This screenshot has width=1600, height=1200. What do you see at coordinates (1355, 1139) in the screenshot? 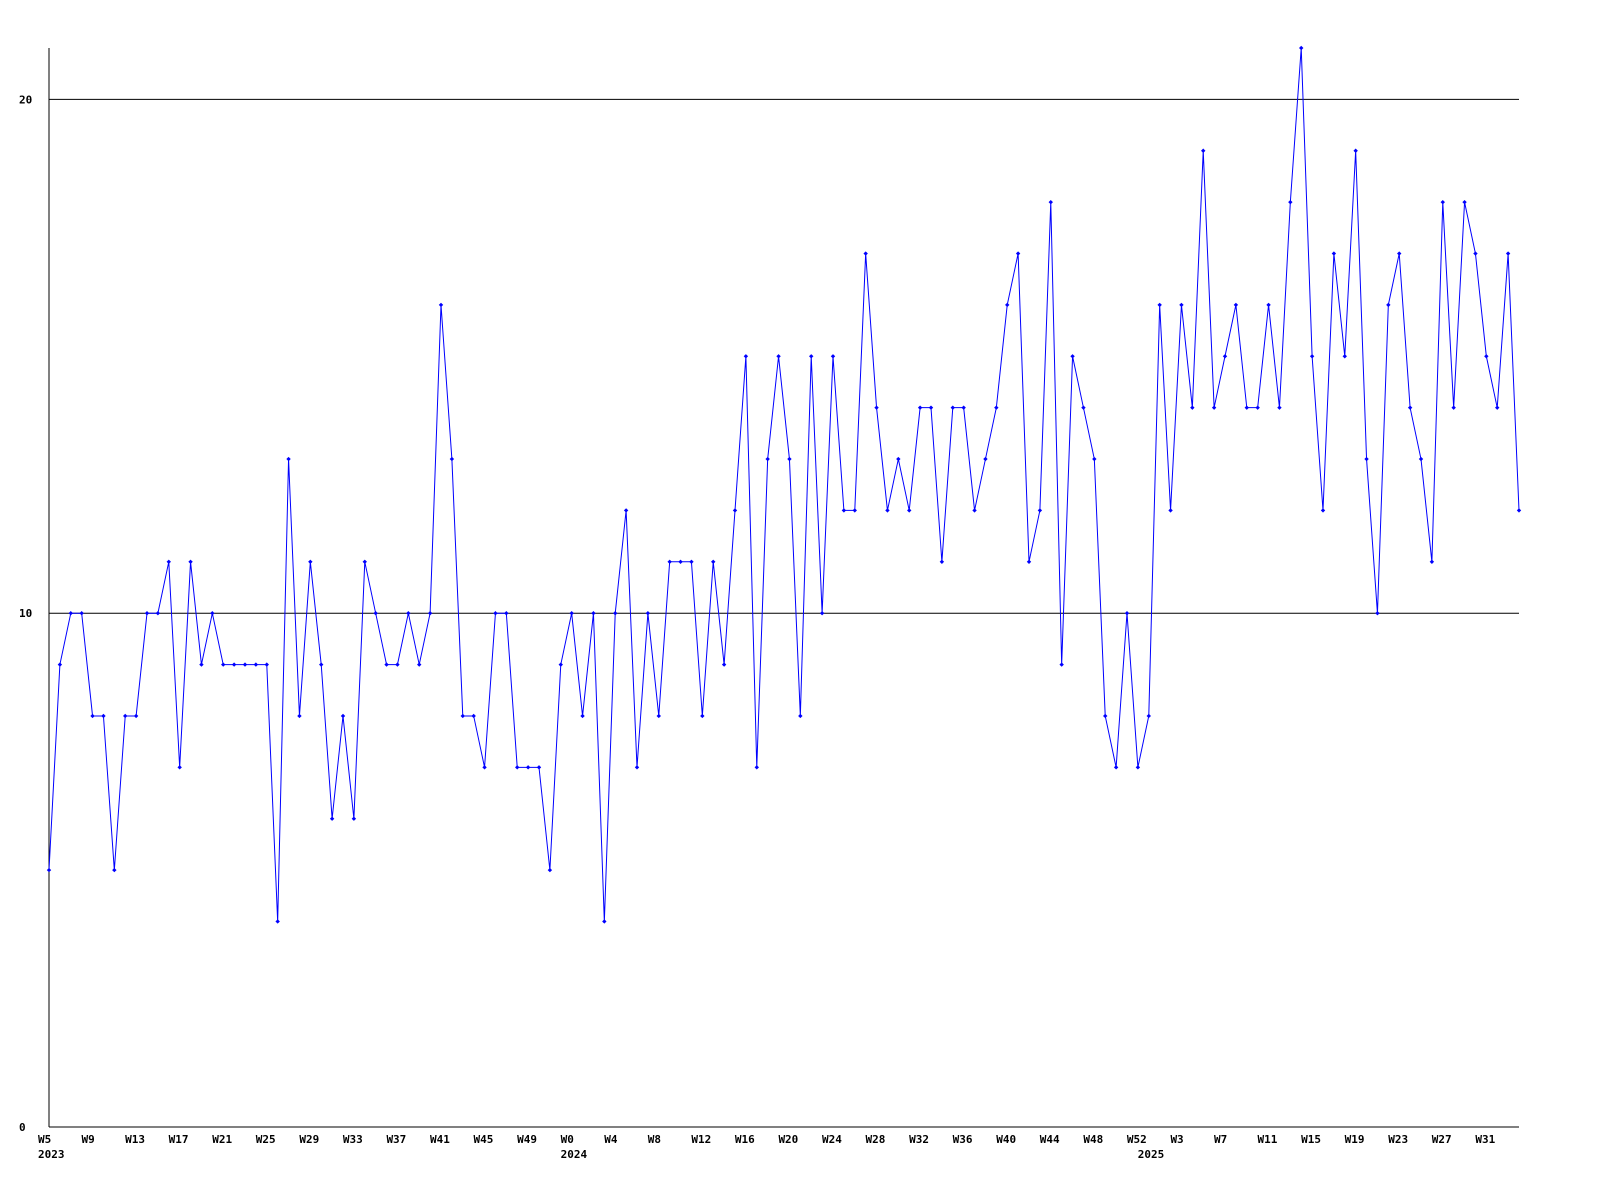
I see `x-tick-label: W19` at bounding box center [1355, 1139].